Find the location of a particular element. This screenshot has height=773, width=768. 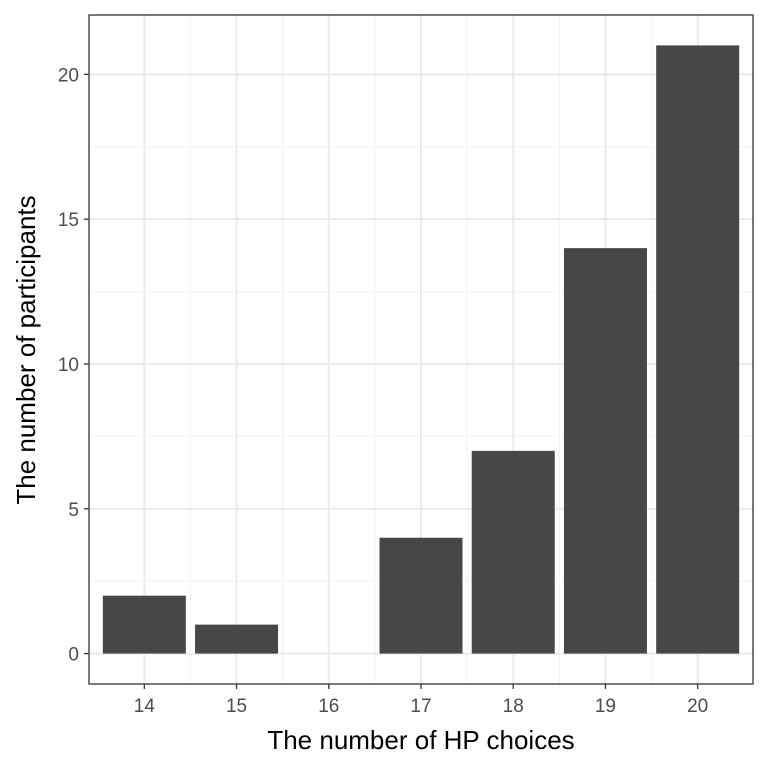

x-tick-label: 18 is located at coordinates (513, 706).